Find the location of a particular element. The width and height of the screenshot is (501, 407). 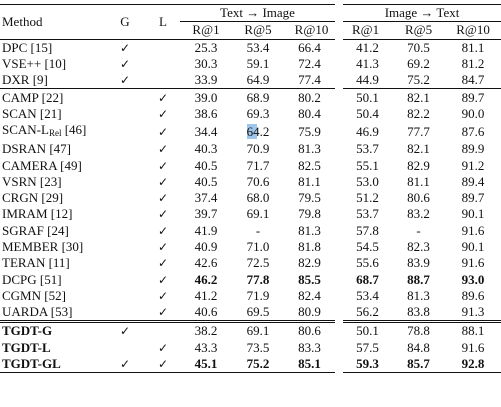

value-text: 85.7 is located at coordinates (418, 364).